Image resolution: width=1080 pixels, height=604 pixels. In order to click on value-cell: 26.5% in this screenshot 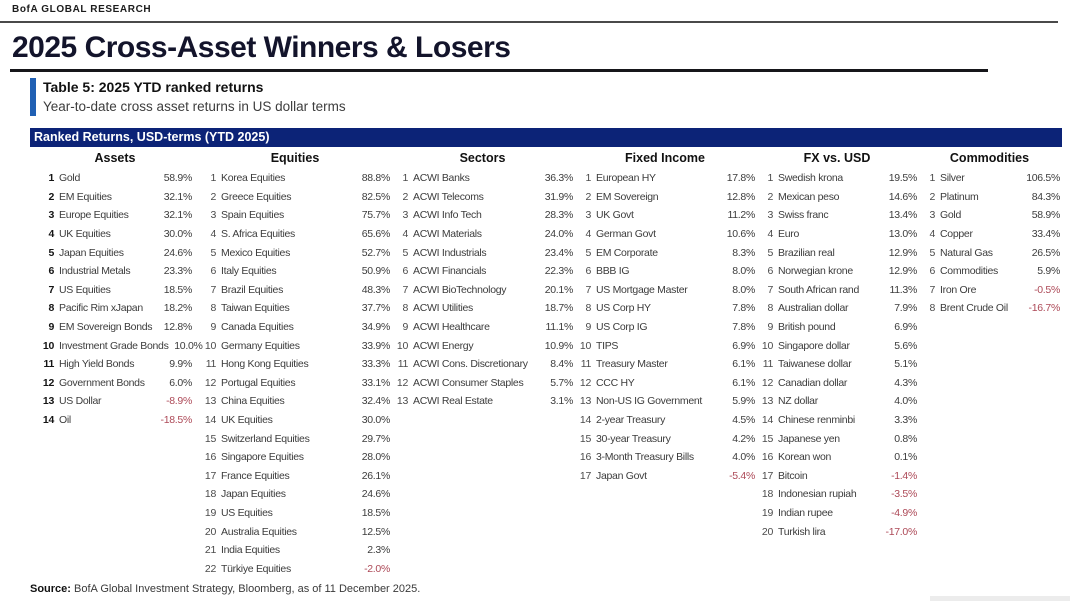, I will do `click(1046, 252)`.